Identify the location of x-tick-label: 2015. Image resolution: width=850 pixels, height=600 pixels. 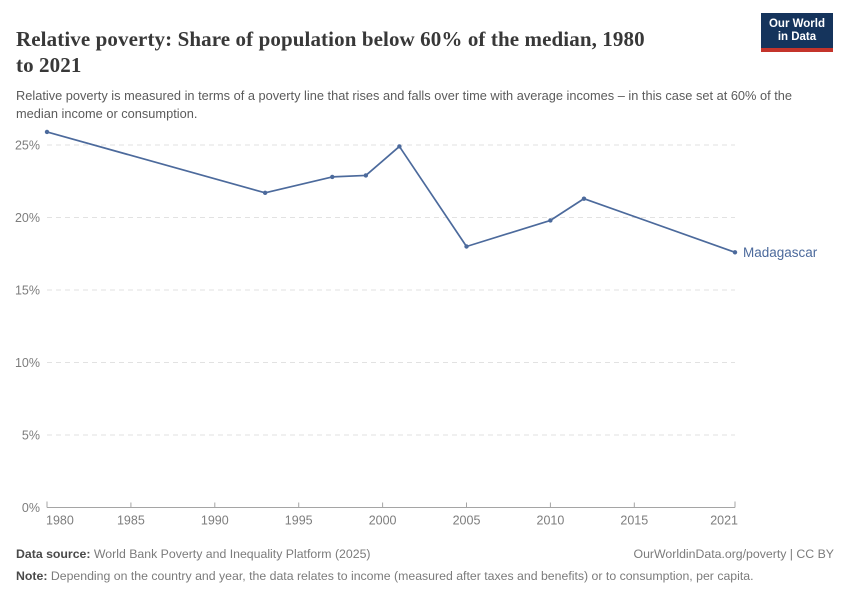
(634, 521).